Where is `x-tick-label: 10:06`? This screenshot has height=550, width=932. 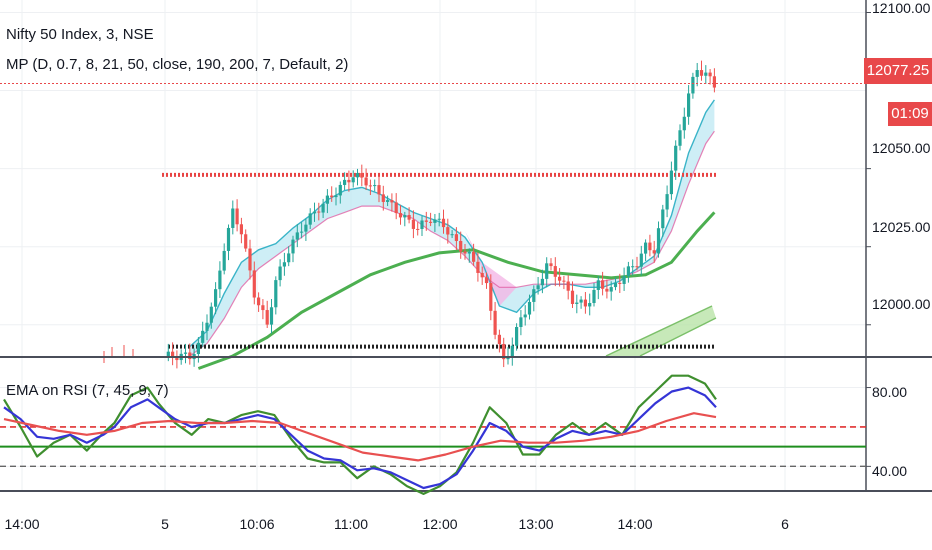 x-tick-label: 10:06 is located at coordinates (257, 524).